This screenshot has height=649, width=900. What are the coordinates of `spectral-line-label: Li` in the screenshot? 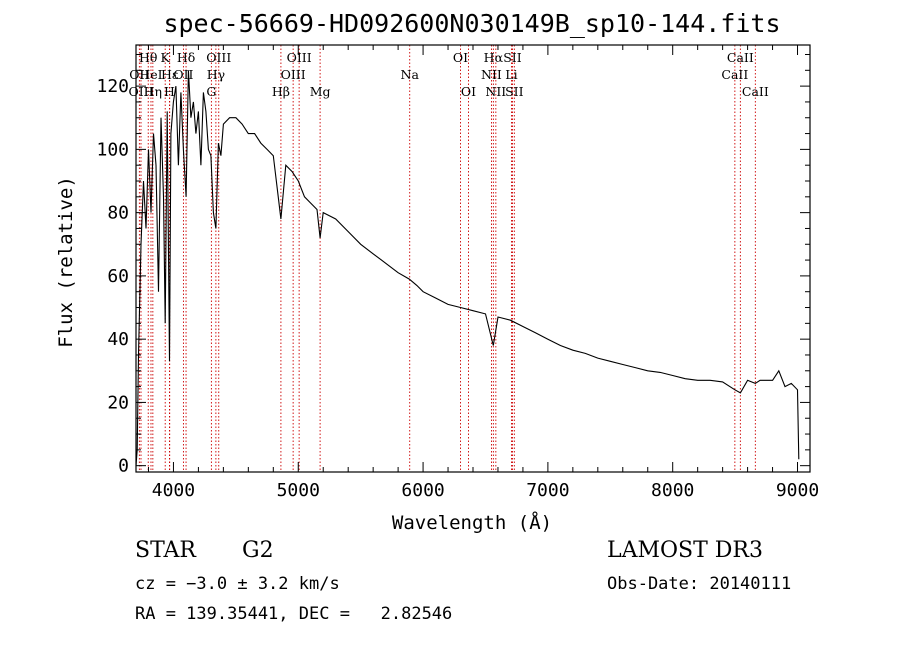 It's located at (511, 74).